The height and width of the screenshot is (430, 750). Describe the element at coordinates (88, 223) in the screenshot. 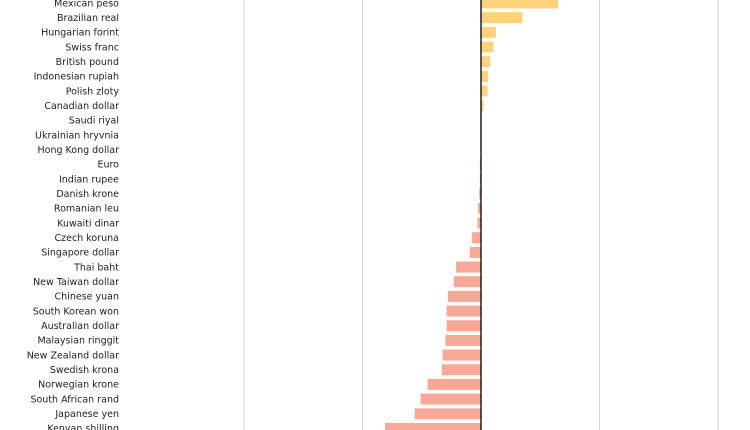

I see `category-label: Kuwaiti dinar` at that location.